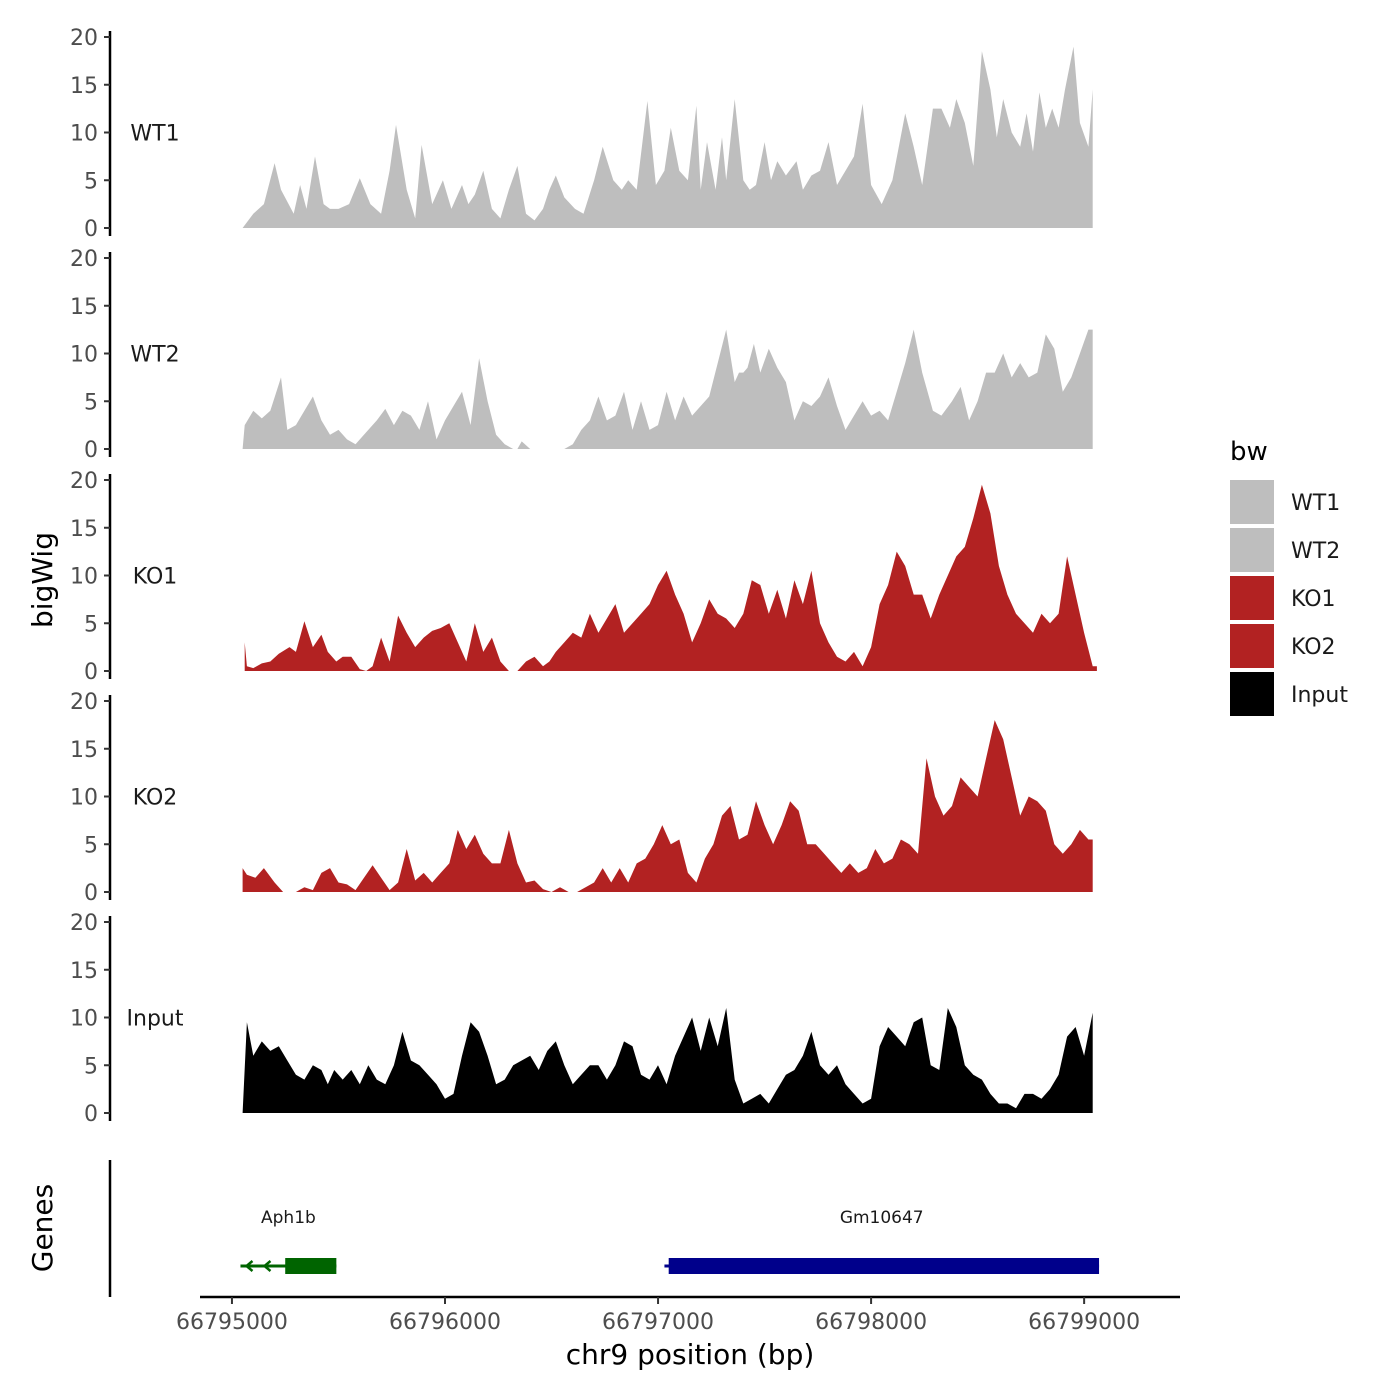  What do you see at coordinates (871, 1322) in the screenshot?
I see `x-tick-label: 66798000` at bounding box center [871, 1322].